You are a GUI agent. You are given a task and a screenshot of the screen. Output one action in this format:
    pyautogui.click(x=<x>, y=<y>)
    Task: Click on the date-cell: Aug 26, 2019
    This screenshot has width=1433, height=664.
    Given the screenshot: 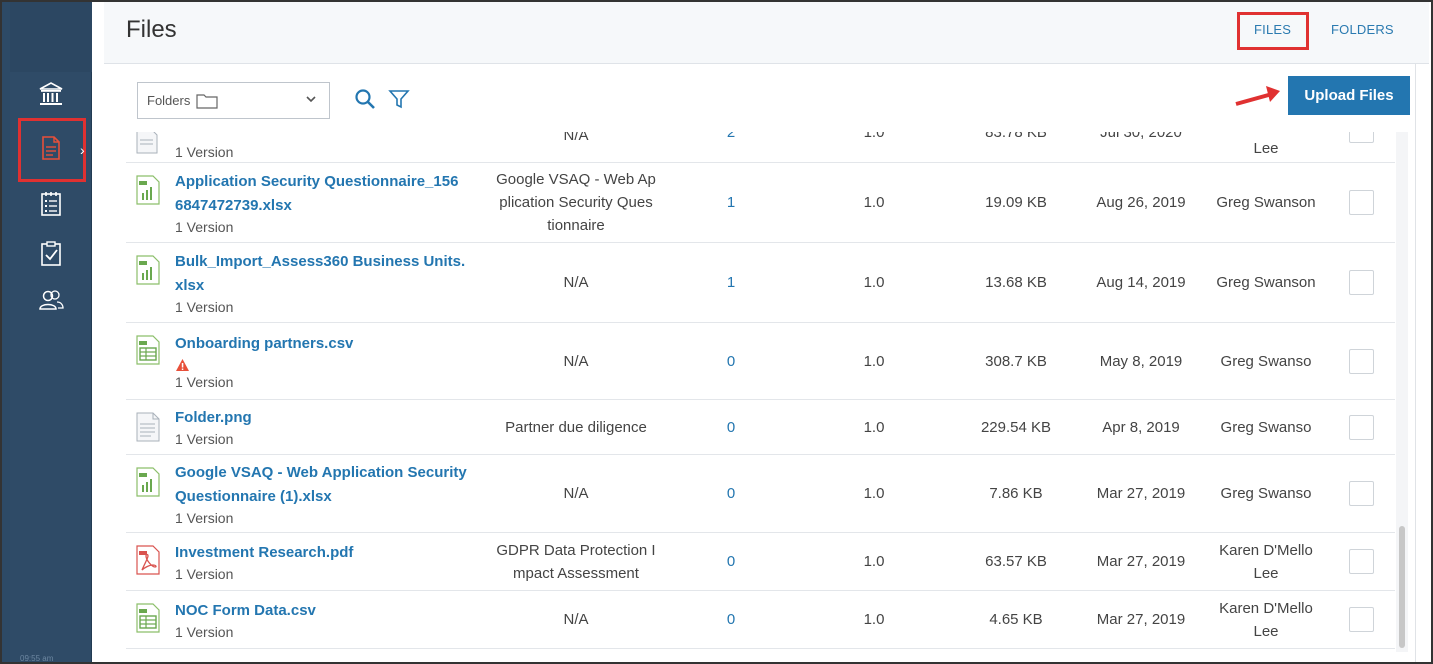 What is the action you would take?
    pyautogui.click(x=1141, y=202)
    